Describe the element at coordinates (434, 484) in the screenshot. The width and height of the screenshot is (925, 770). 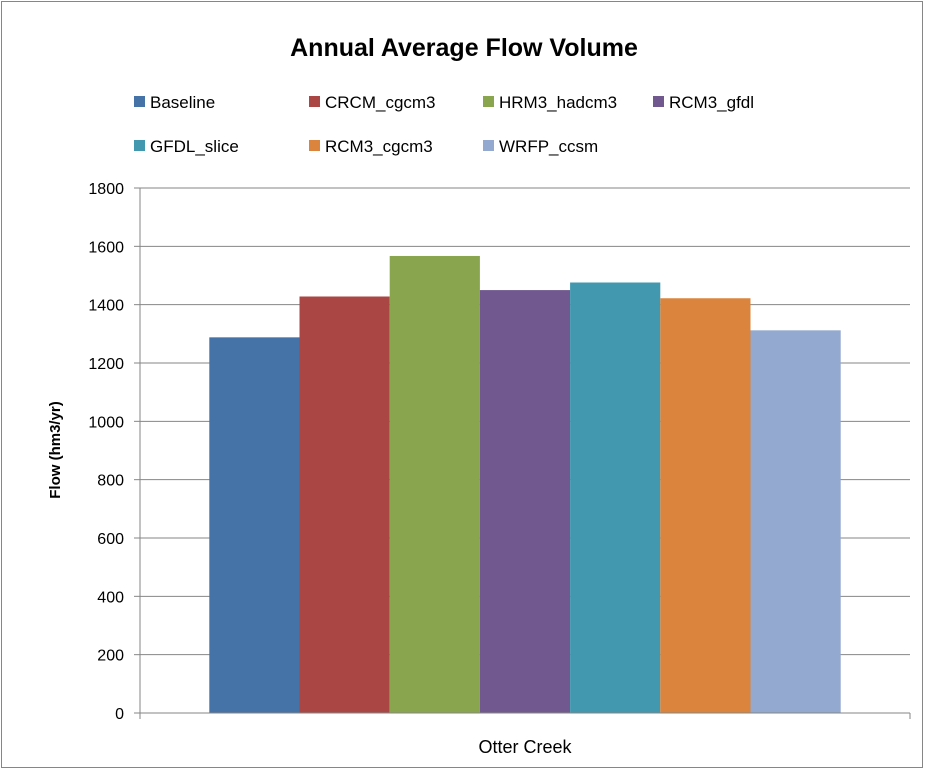
I see `bar-hrm3-hadcm3` at that location.